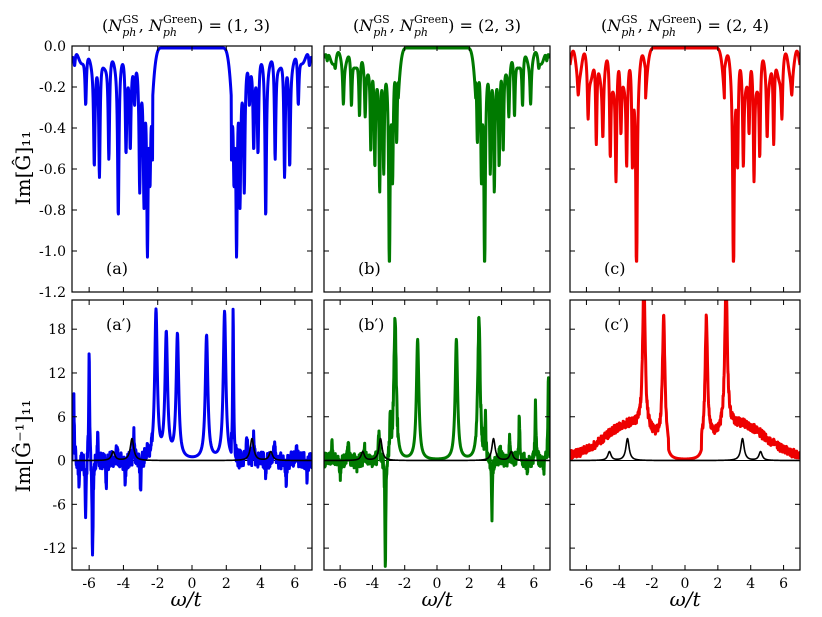  What do you see at coordinates (371, 324) in the screenshot?
I see `panel-label-b-prime: (b′)` at bounding box center [371, 324].